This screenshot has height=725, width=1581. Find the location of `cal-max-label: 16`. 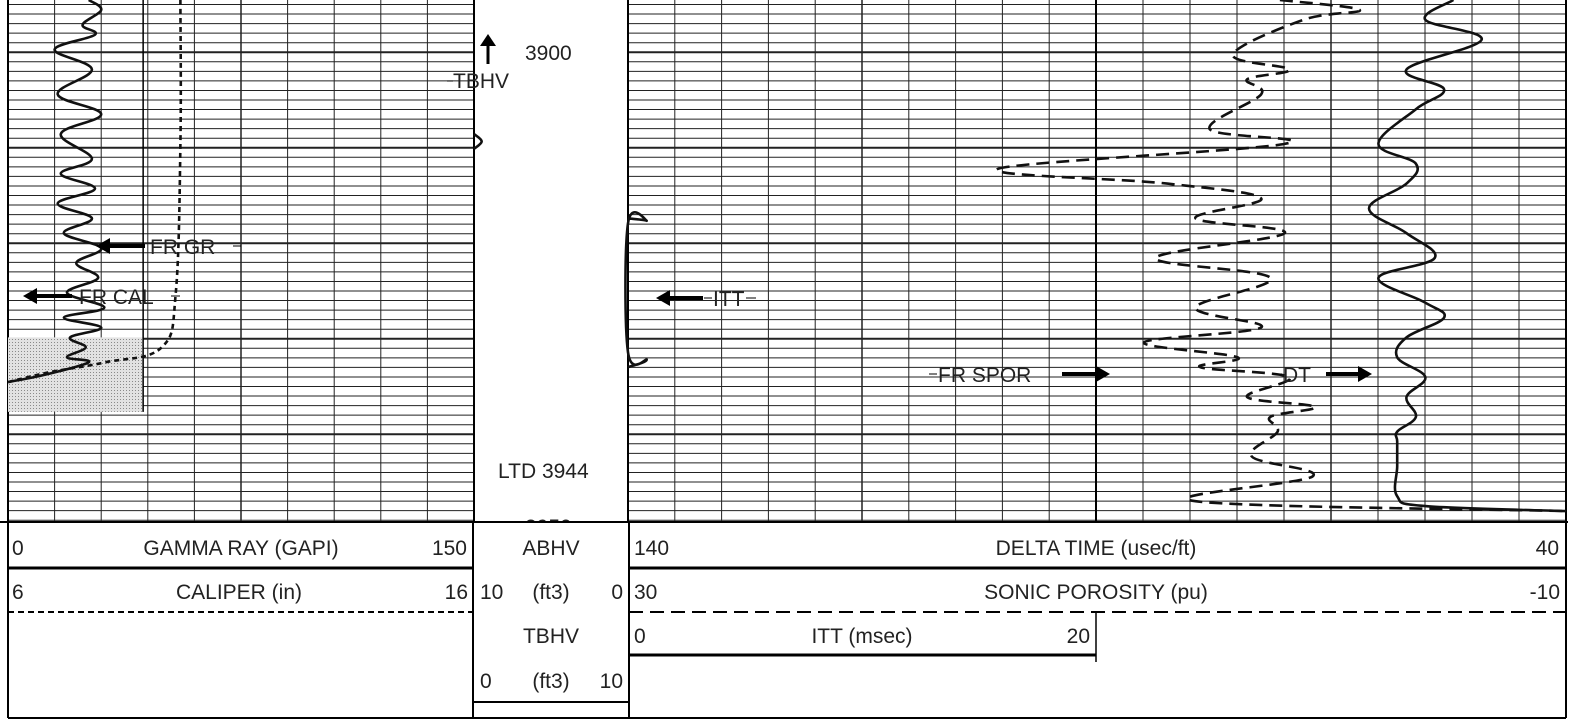

cal-max-label: 16 is located at coordinates (456, 592).